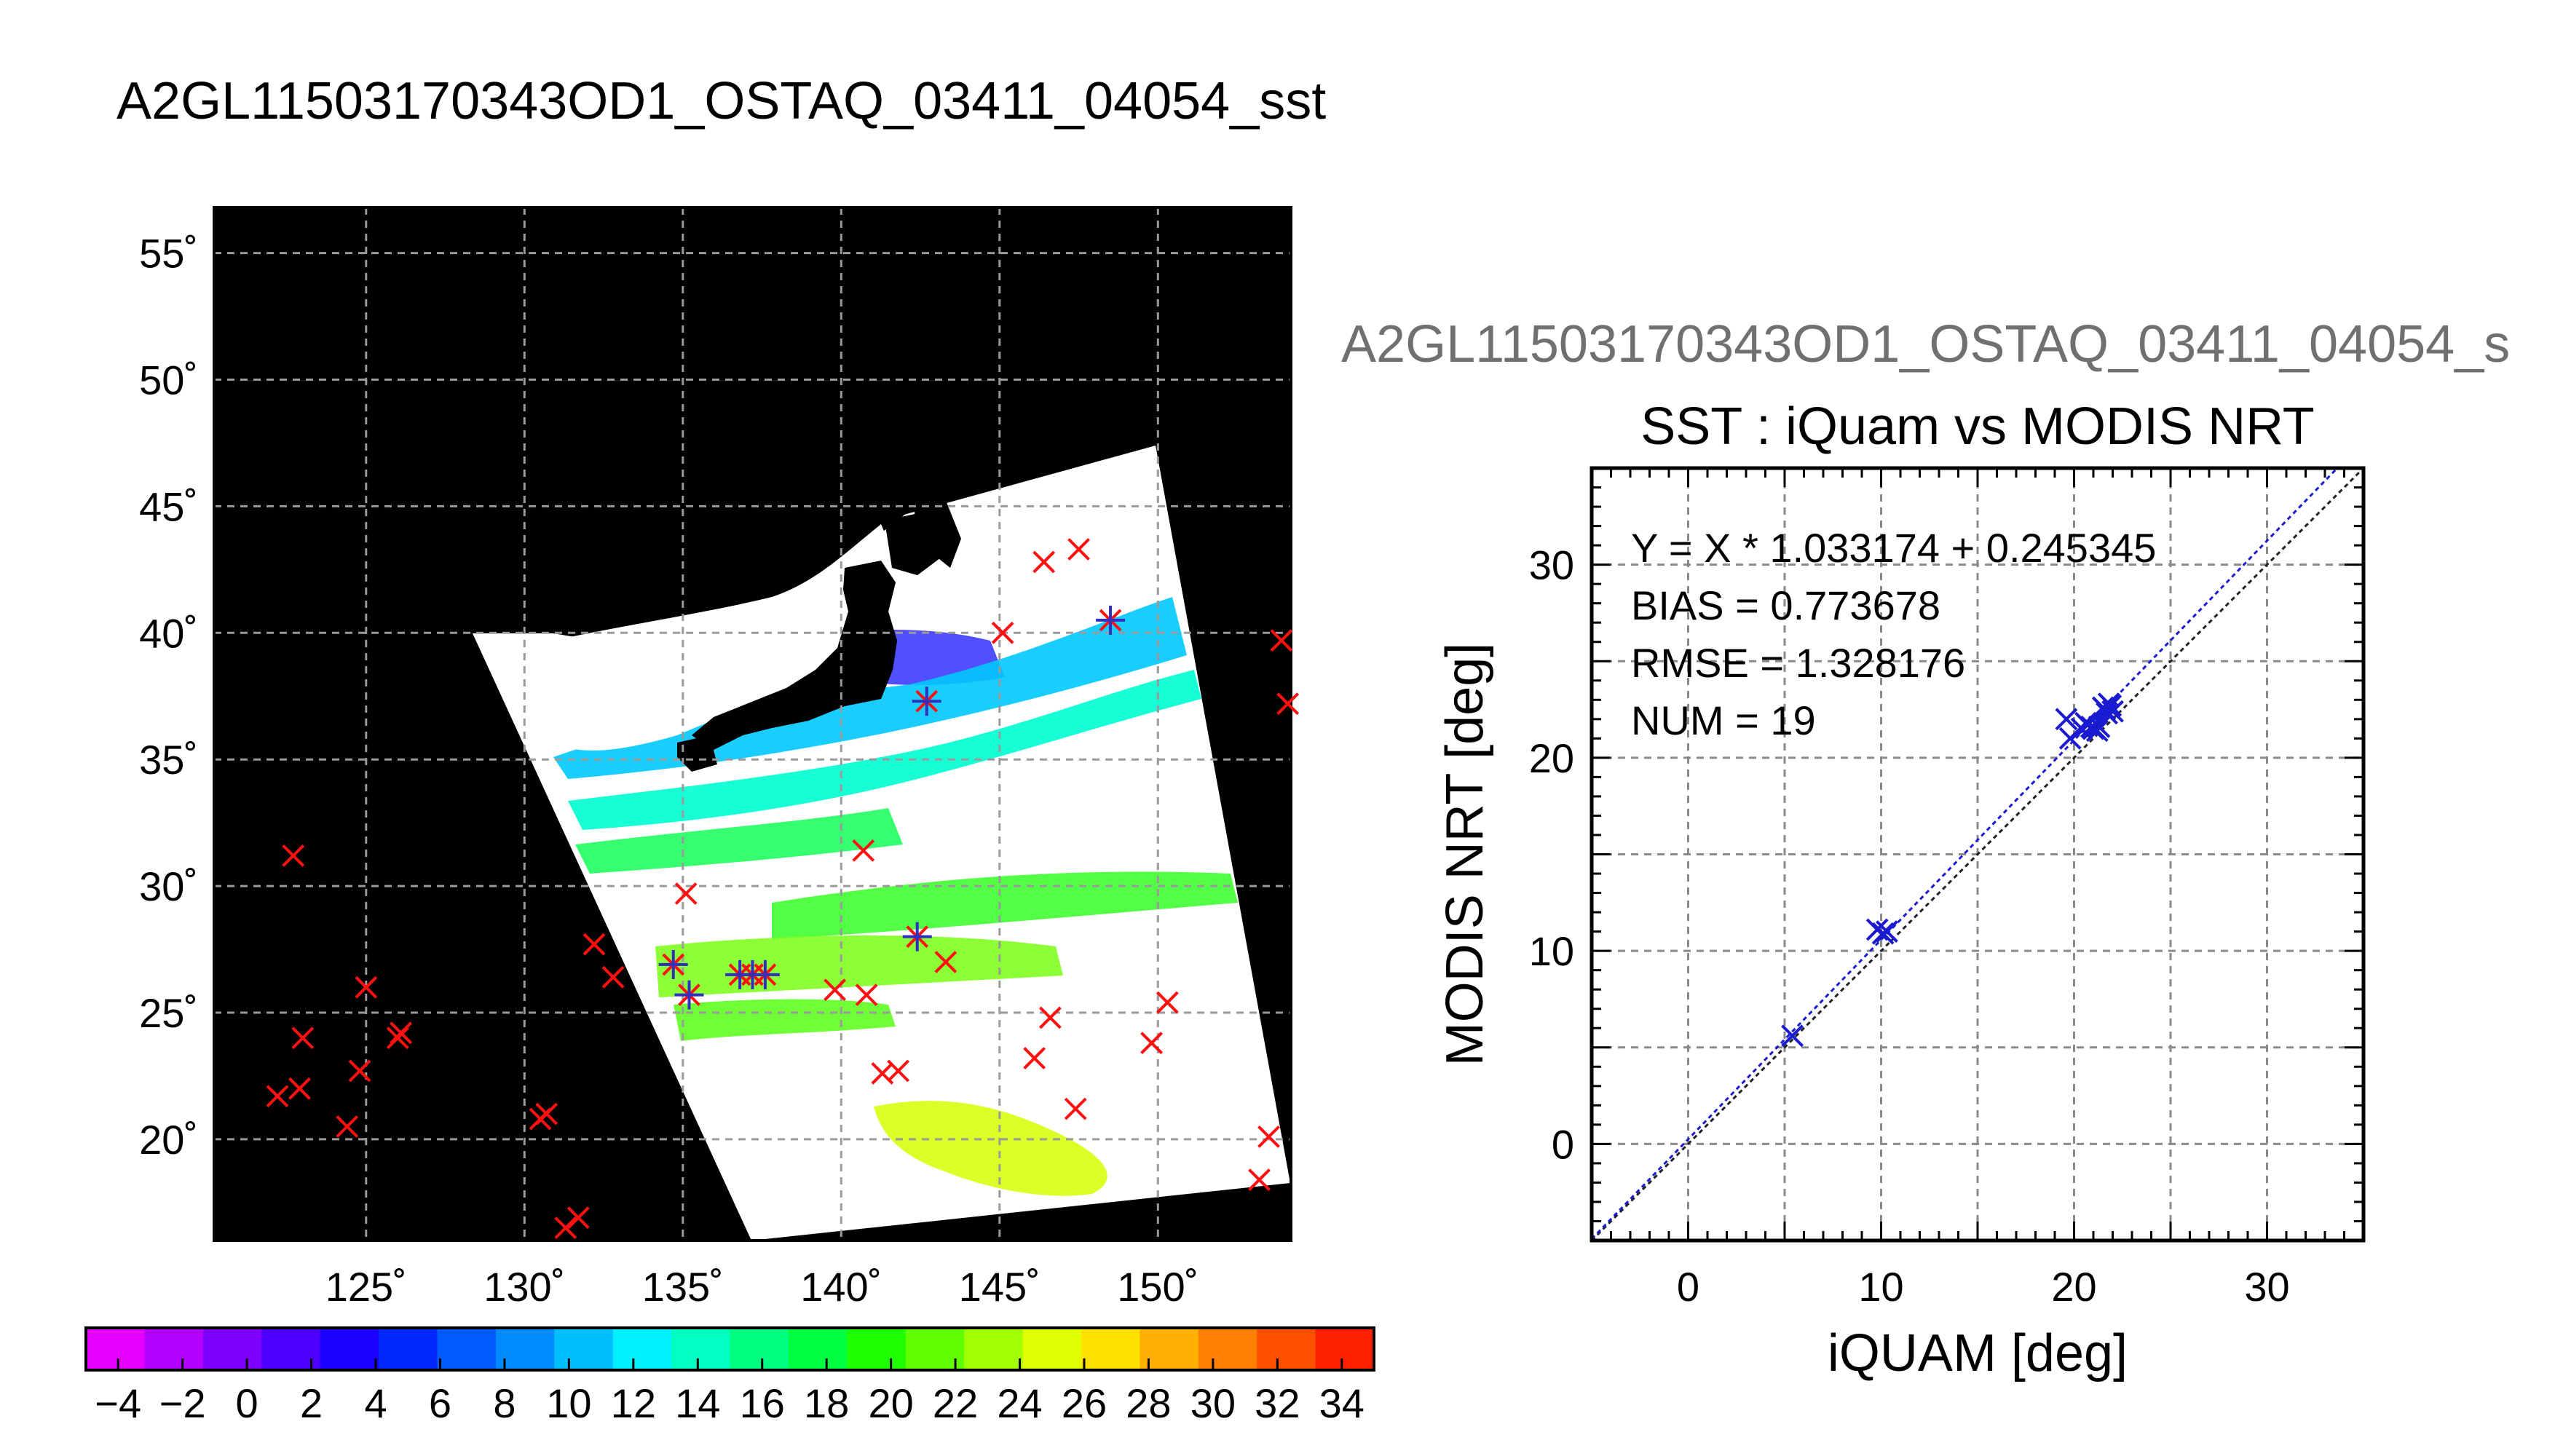 This screenshot has height=1456, width=2555. I want to click on map-lat-tick-label: 55˚, so click(168, 254).